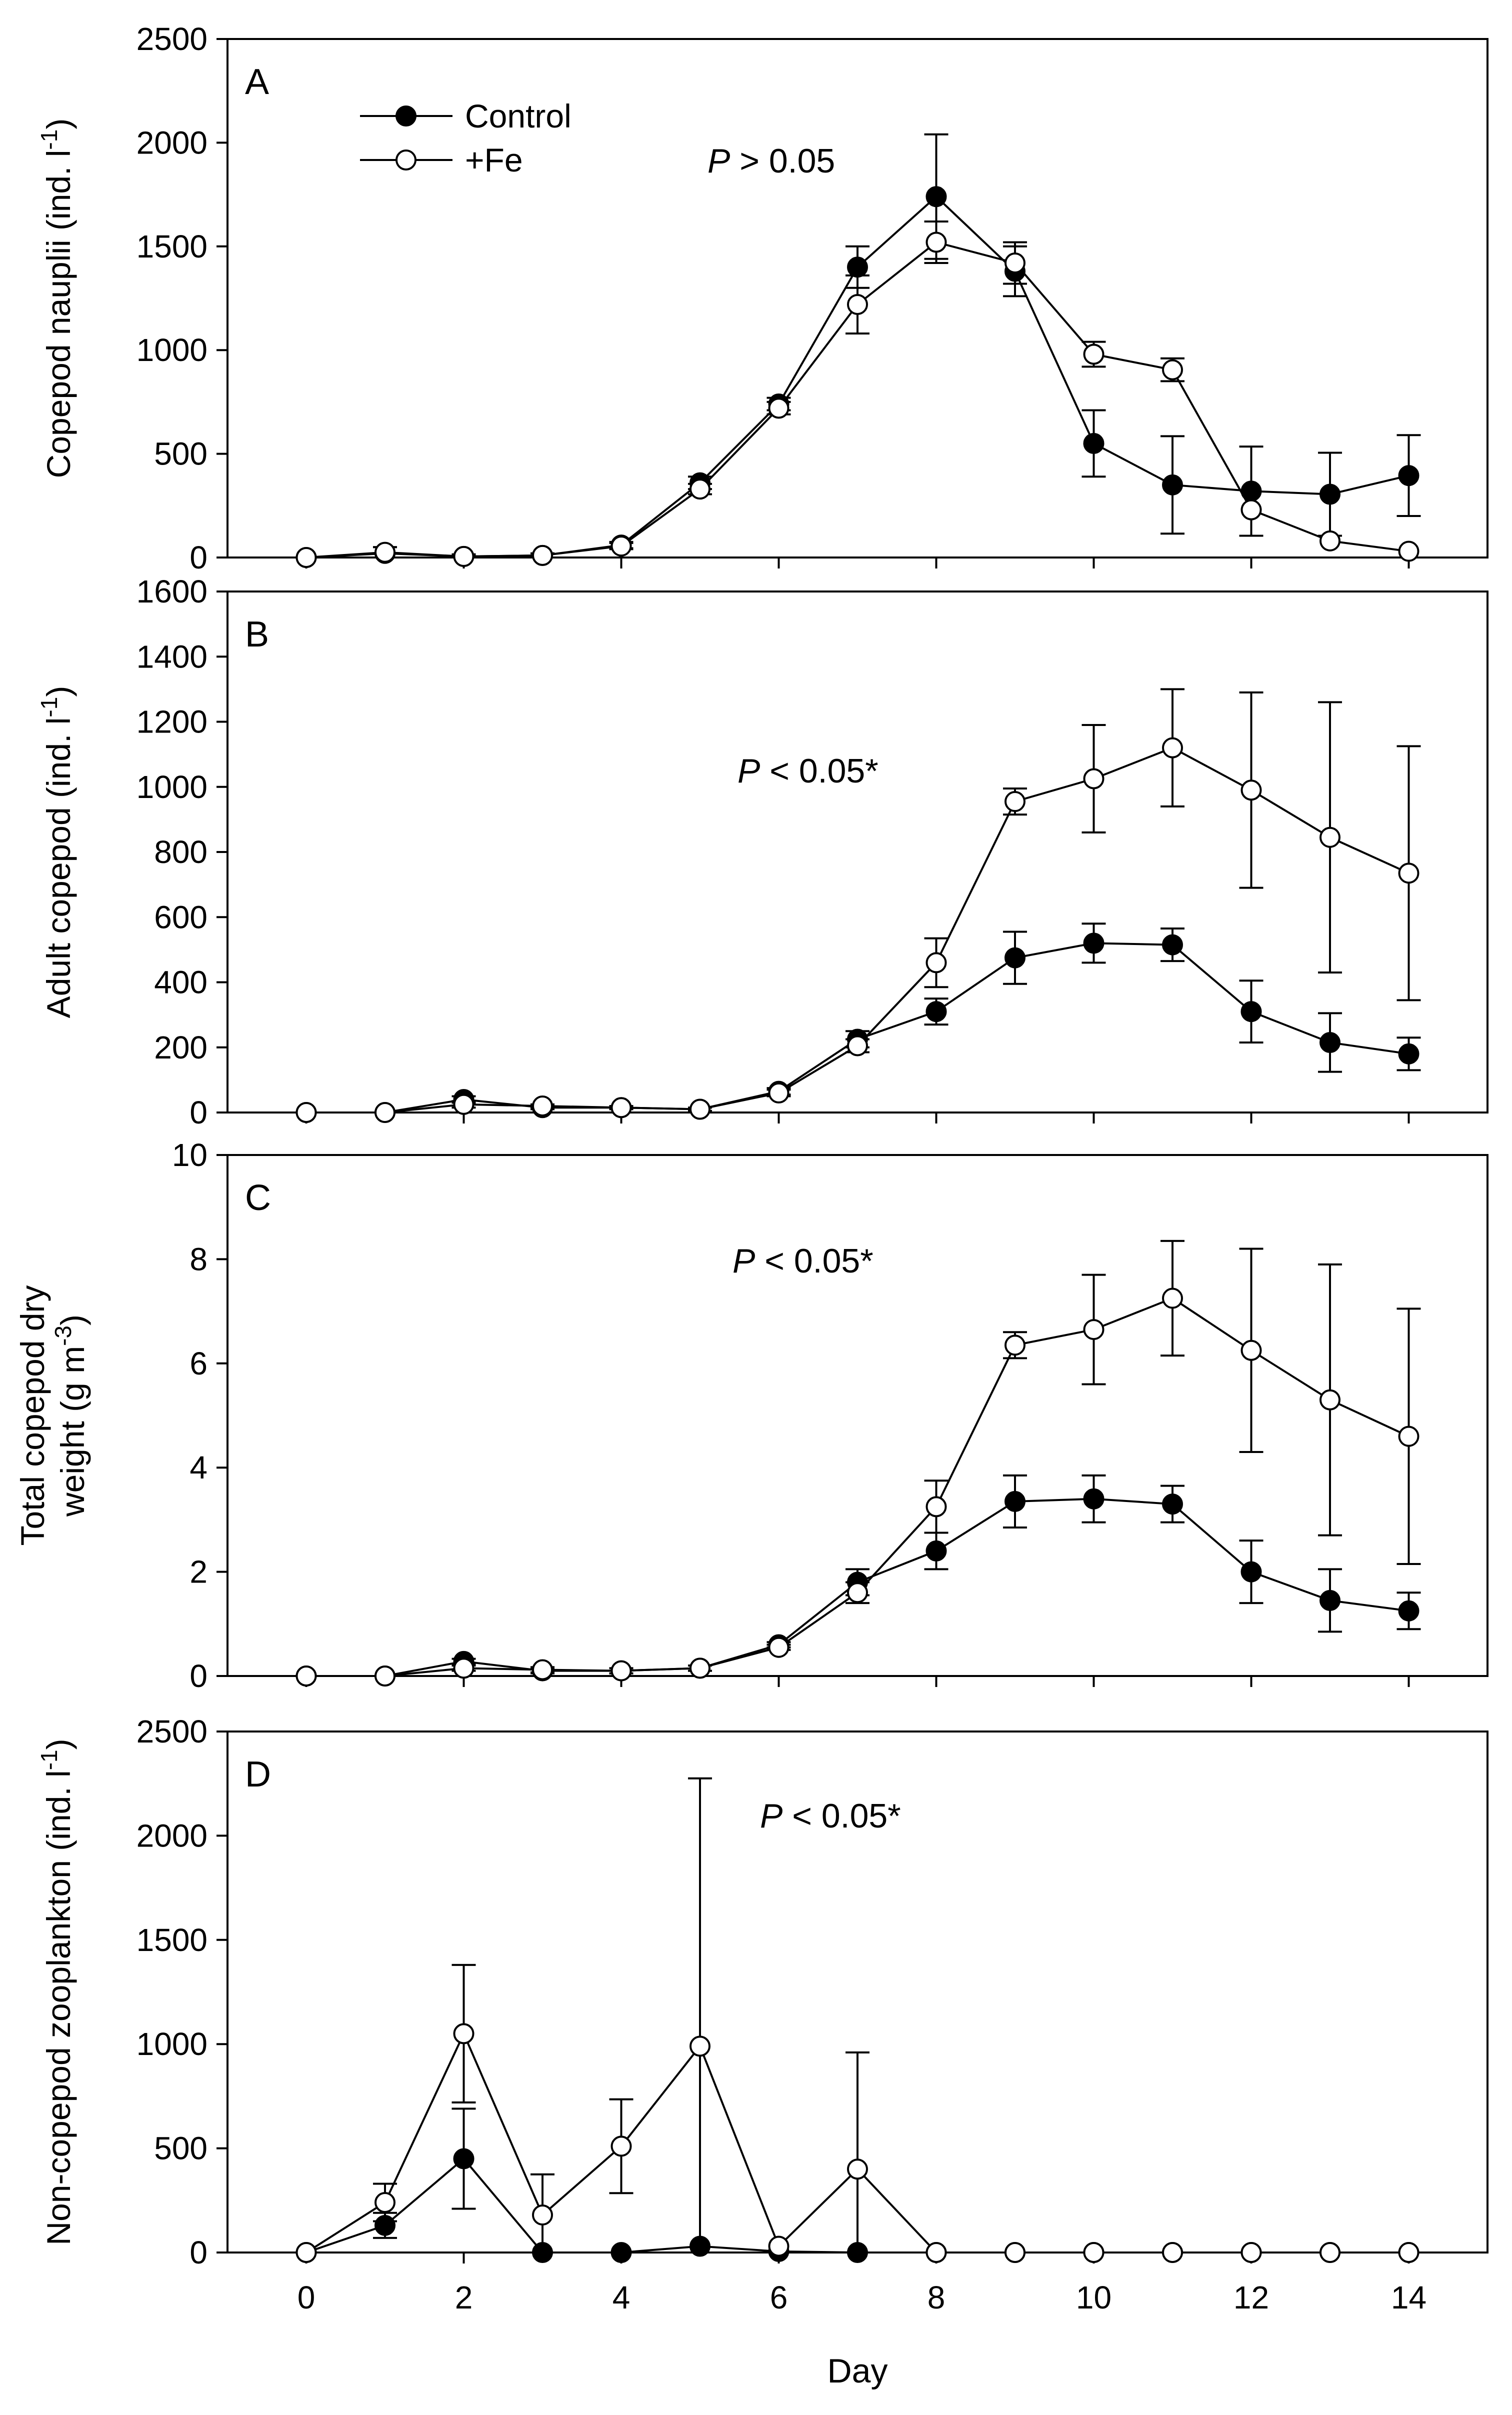 This screenshot has height=2415, width=1512. What do you see at coordinates (181, 982) in the screenshot?
I see `y-tick-label: 400` at bounding box center [181, 982].